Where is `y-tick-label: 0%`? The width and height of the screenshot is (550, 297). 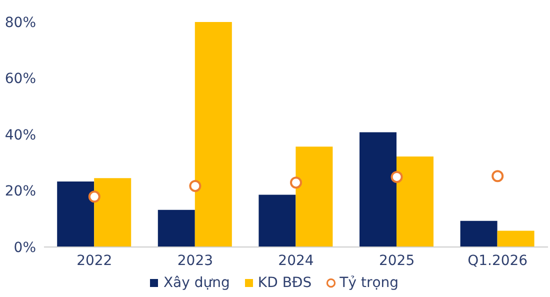 y-tick-label: 0% is located at coordinates (25, 248).